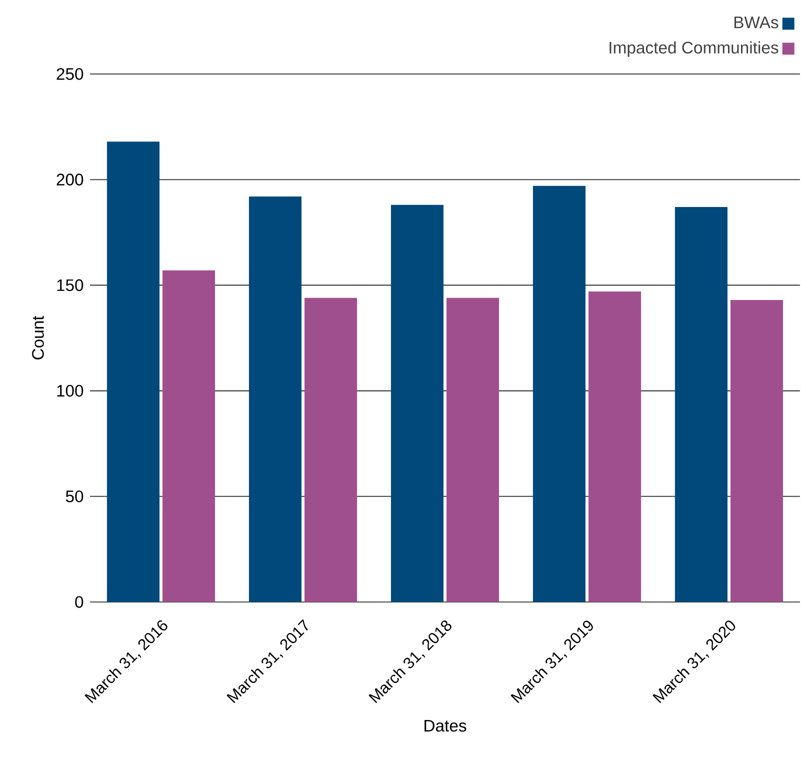  Describe the element at coordinates (70, 74) in the screenshot. I see `y-tick-label: 250` at that location.